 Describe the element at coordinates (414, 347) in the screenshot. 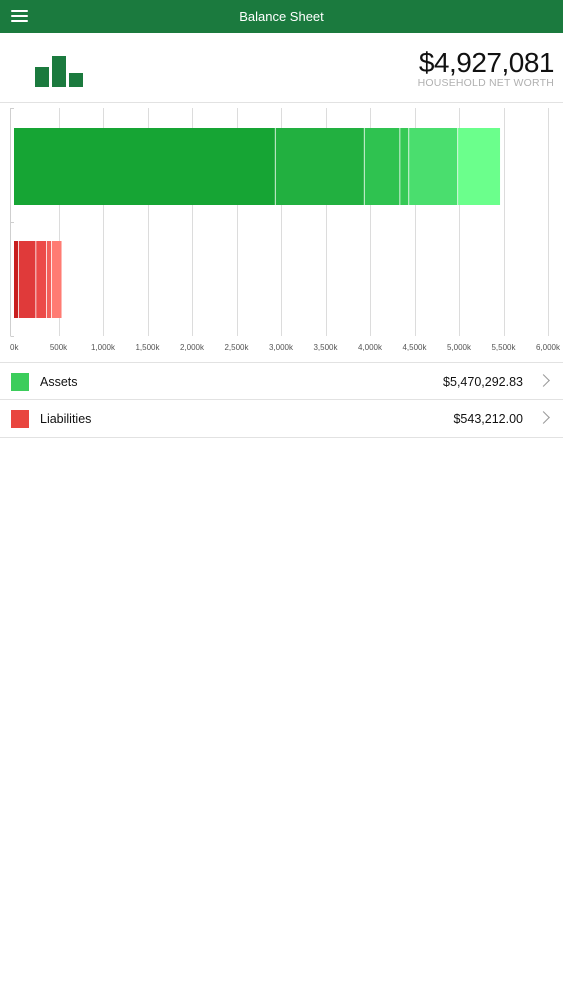

I see `x-tick-label-9: 4,500k` at that location.